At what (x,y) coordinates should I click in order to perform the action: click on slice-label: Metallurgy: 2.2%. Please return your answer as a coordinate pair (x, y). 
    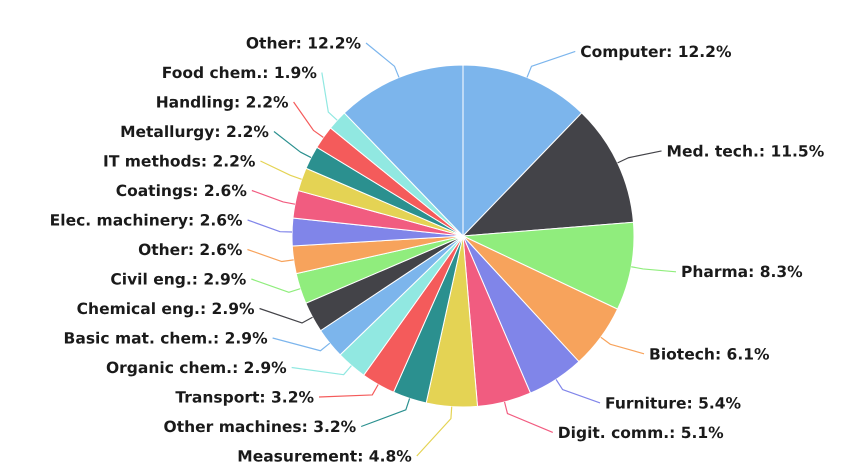
    Looking at the image, I should click on (195, 131).